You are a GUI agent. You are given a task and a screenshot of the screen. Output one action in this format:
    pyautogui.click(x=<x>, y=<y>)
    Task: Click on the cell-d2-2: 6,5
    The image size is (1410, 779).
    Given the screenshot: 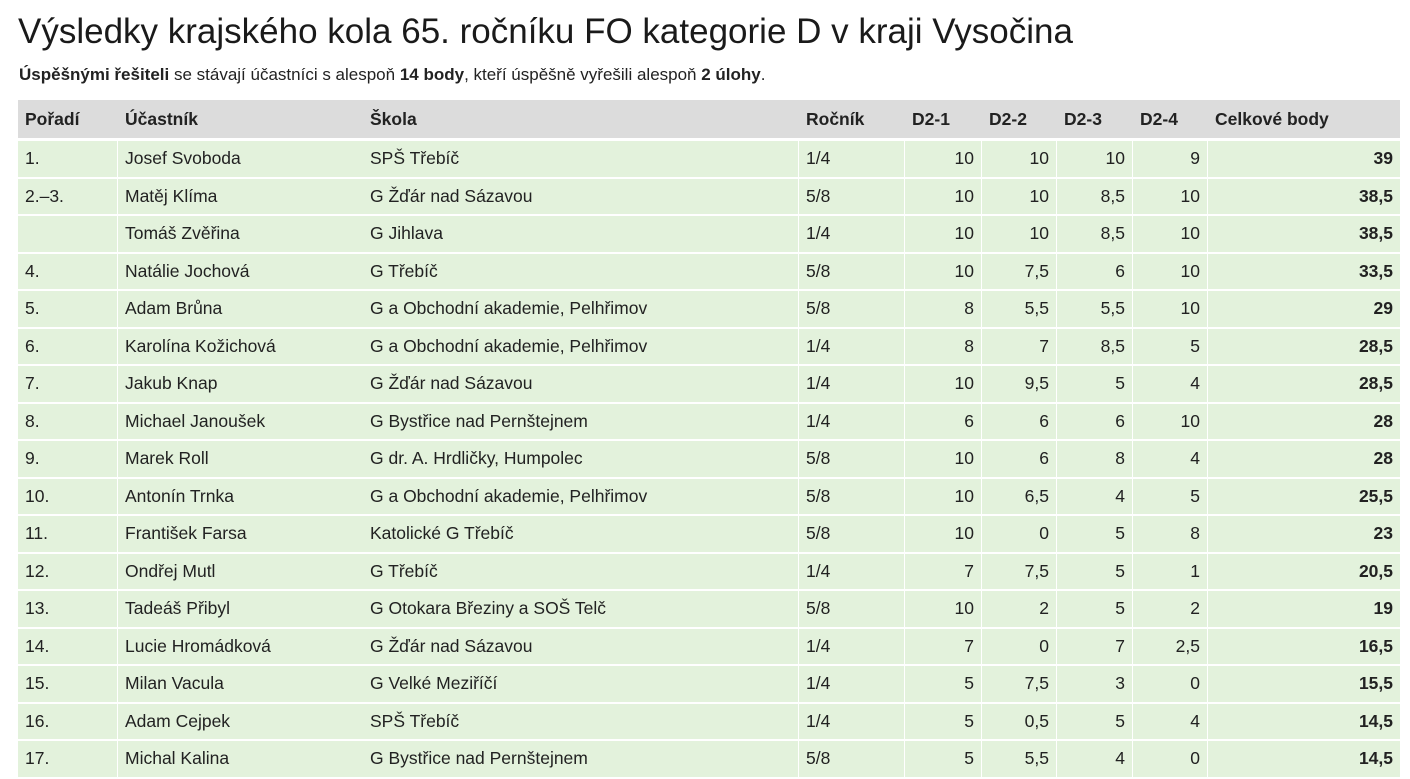 What is the action you would take?
    pyautogui.click(x=1019, y=496)
    